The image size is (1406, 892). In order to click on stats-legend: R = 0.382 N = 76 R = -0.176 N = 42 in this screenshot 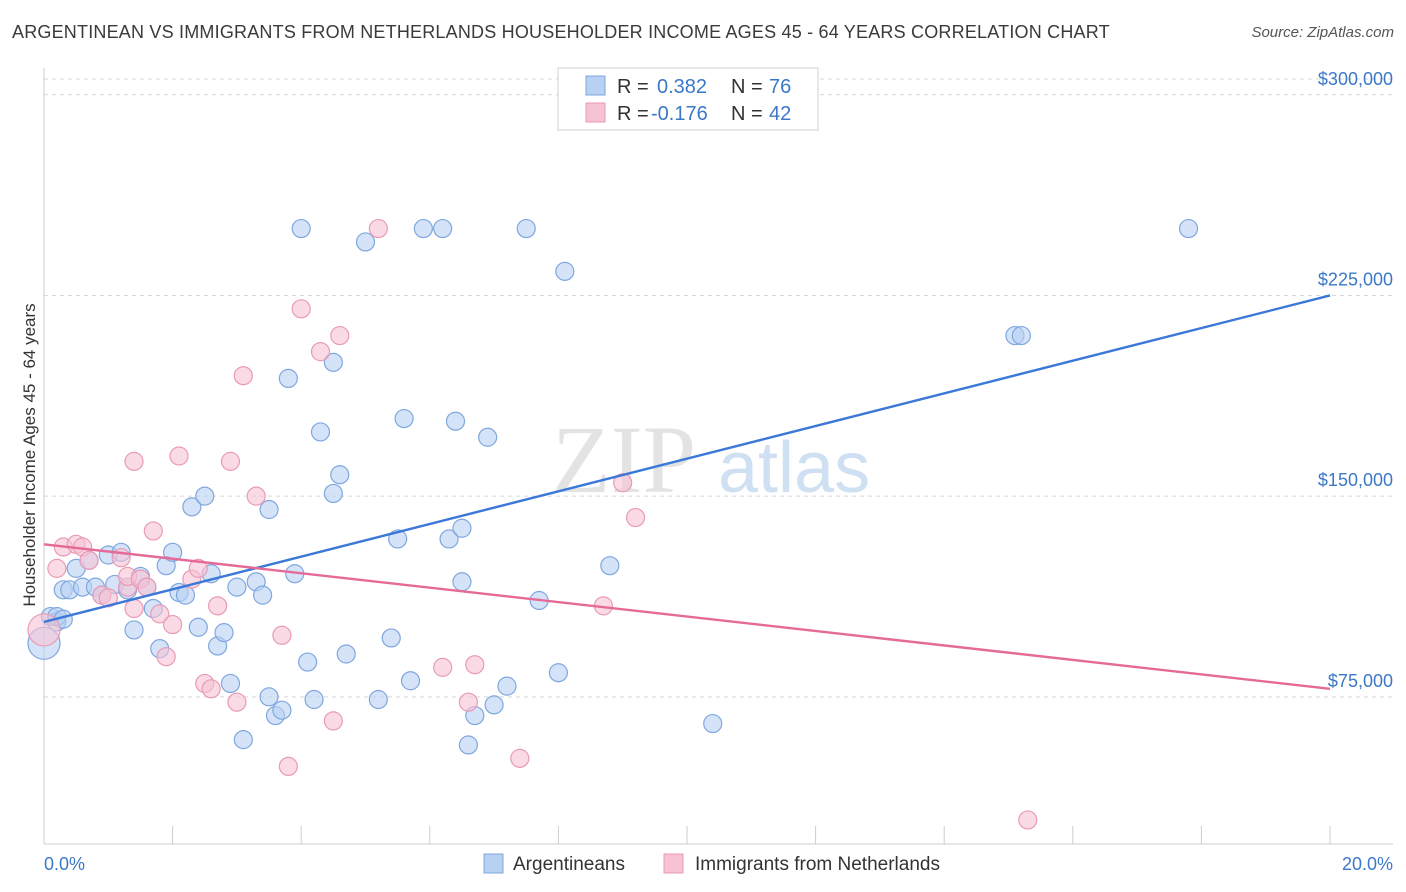, I will do `click(688, 99)`.